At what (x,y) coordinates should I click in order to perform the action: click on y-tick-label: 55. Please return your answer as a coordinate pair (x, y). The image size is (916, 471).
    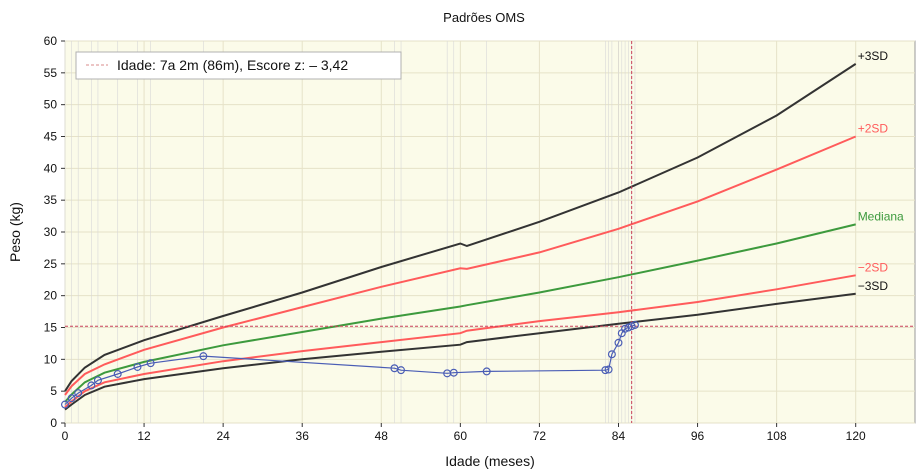
    Looking at the image, I should click on (51, 73).